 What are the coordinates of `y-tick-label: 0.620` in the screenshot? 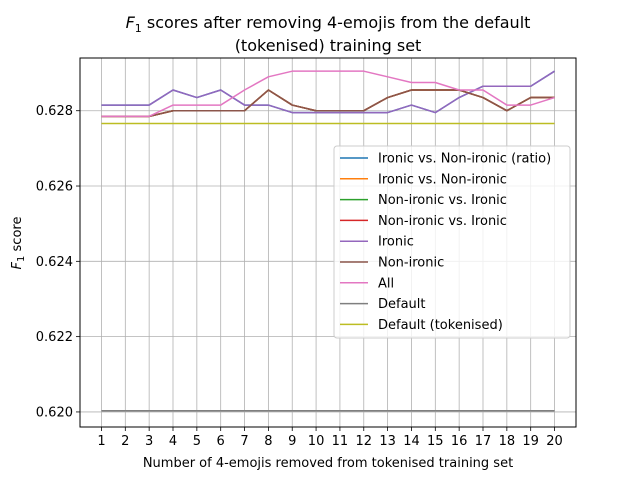 It's located at (54, 412).